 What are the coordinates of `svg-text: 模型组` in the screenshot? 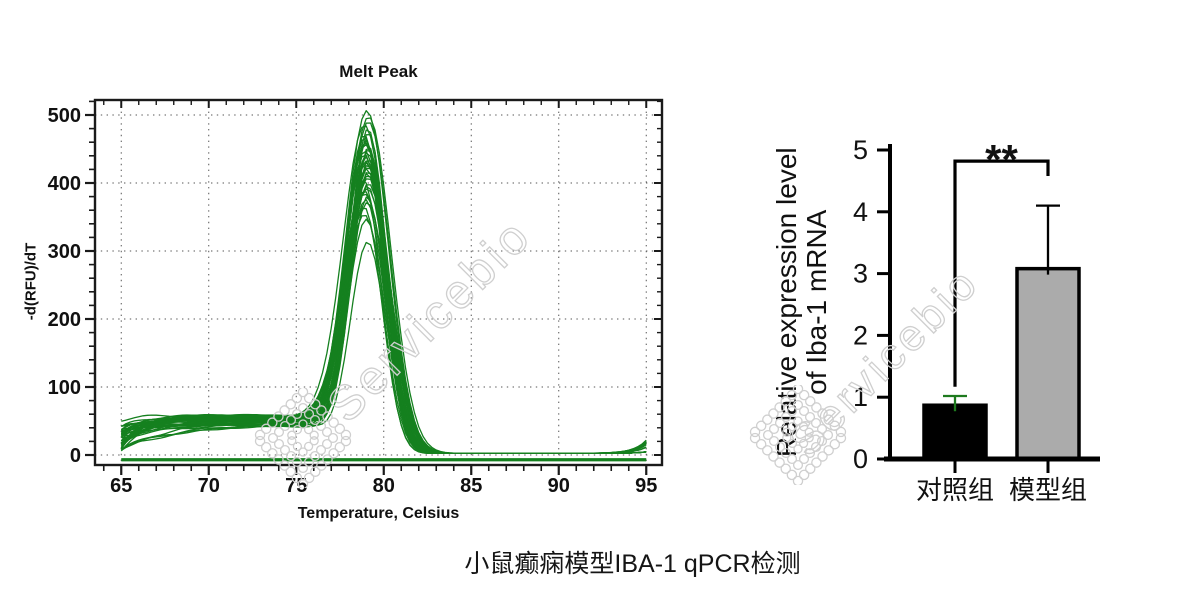 It's located at (1048, 490).